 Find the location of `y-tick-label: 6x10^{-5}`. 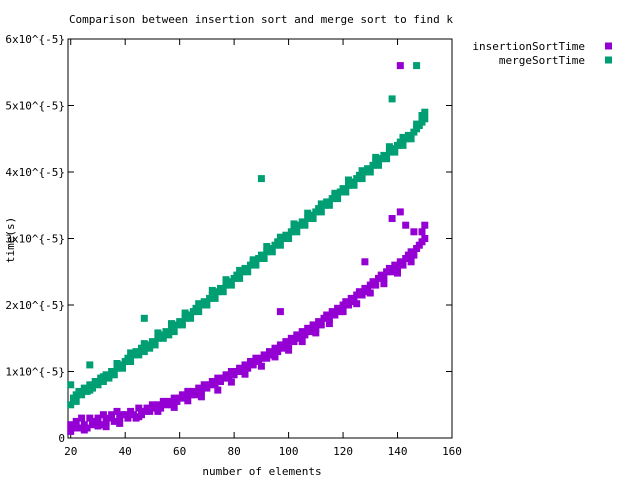

y-tick-label: 6x10^{-5} is located at coordinates (35, 39).